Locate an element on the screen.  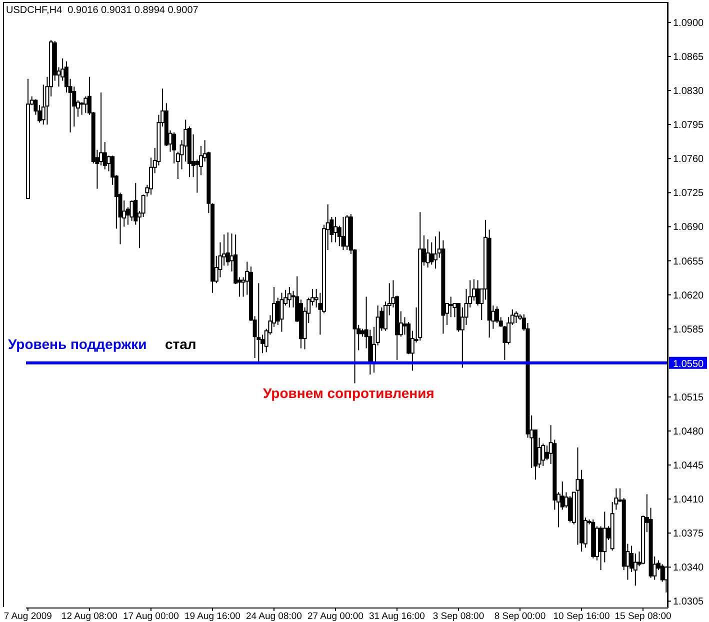
y-tick-label: 1.0830 is located at coordinates (688, 92).